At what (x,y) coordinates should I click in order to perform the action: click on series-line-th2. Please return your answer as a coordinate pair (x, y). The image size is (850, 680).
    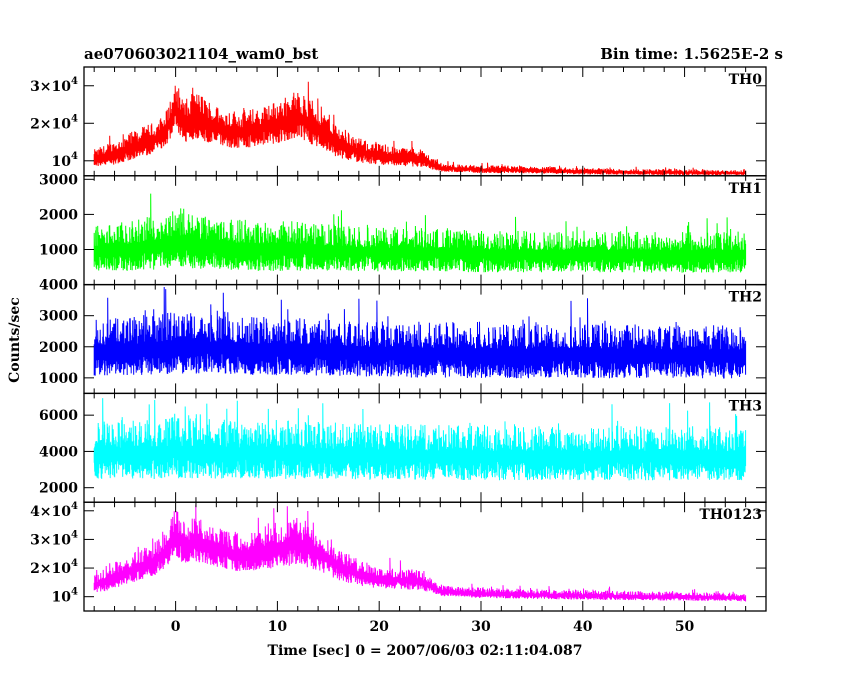
    Looking at the image, I should click on (420, 332).